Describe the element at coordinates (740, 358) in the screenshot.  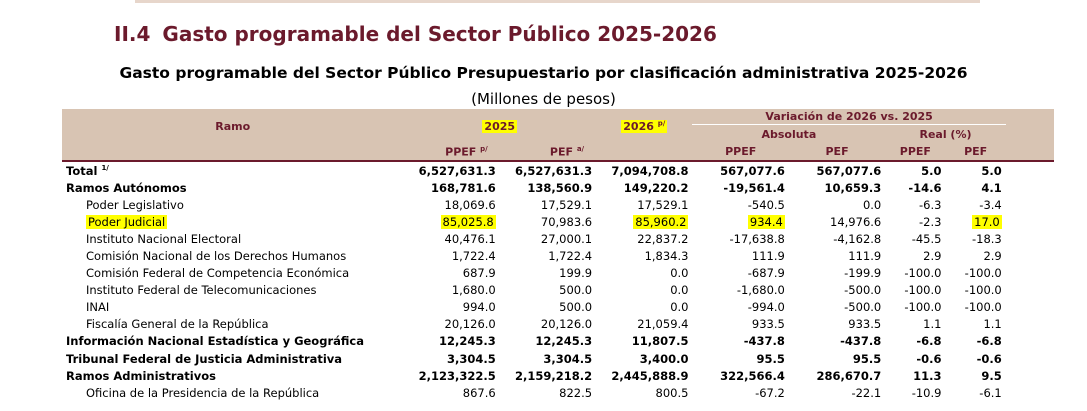
I see `cell-abs-ppef: 95.5` at that location.